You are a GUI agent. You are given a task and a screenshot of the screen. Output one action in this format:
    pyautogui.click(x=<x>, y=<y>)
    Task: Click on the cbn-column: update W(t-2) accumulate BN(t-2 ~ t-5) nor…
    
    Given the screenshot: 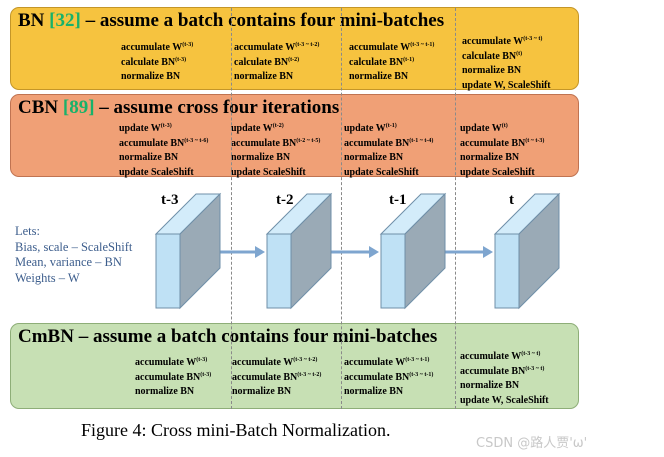 What is the action you would take?
    pyautogui.click(x=275, y=151)
    